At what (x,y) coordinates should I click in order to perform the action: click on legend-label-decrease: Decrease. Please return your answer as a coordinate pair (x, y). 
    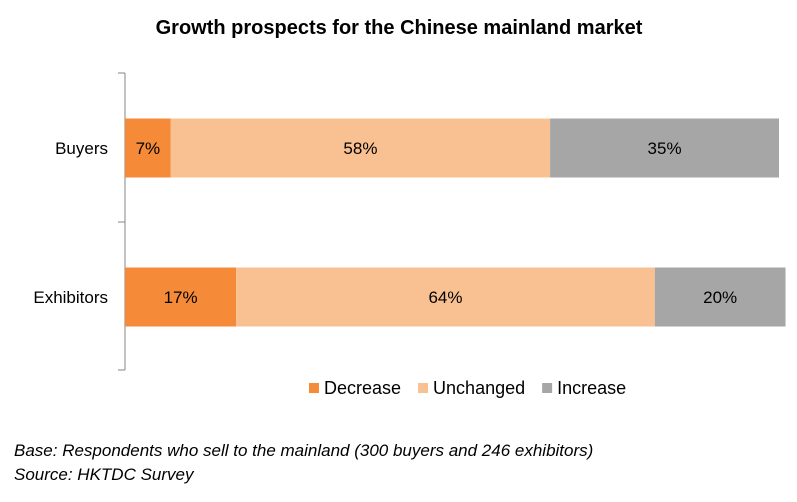
    Looking at the image, I should click on (362, 388).